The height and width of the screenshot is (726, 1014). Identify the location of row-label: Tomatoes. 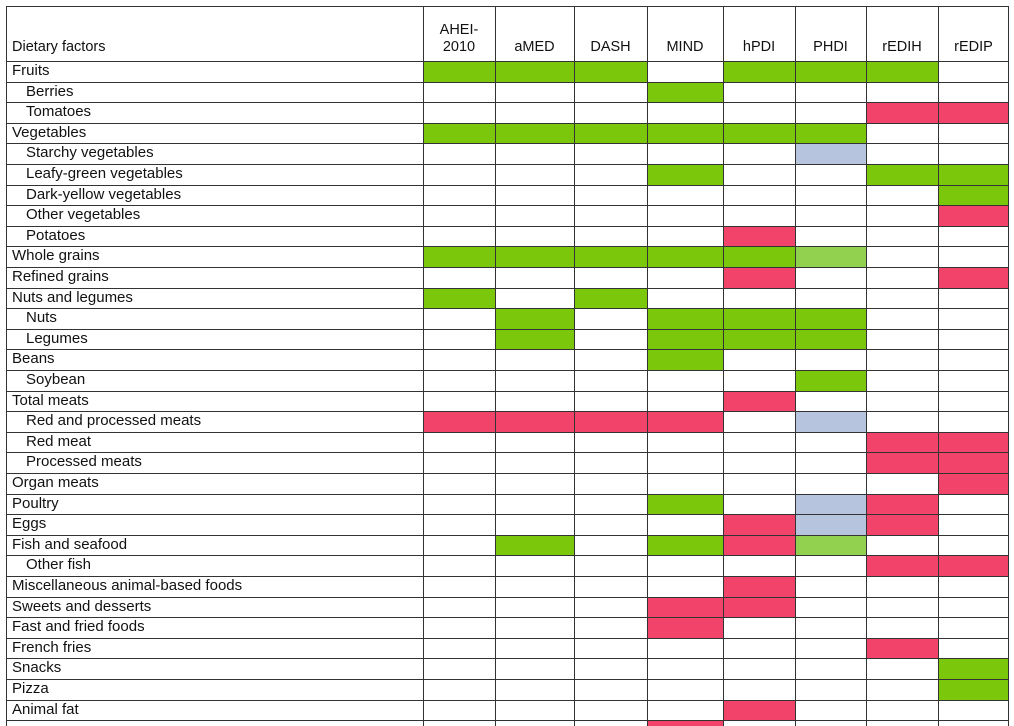
(59, 112).